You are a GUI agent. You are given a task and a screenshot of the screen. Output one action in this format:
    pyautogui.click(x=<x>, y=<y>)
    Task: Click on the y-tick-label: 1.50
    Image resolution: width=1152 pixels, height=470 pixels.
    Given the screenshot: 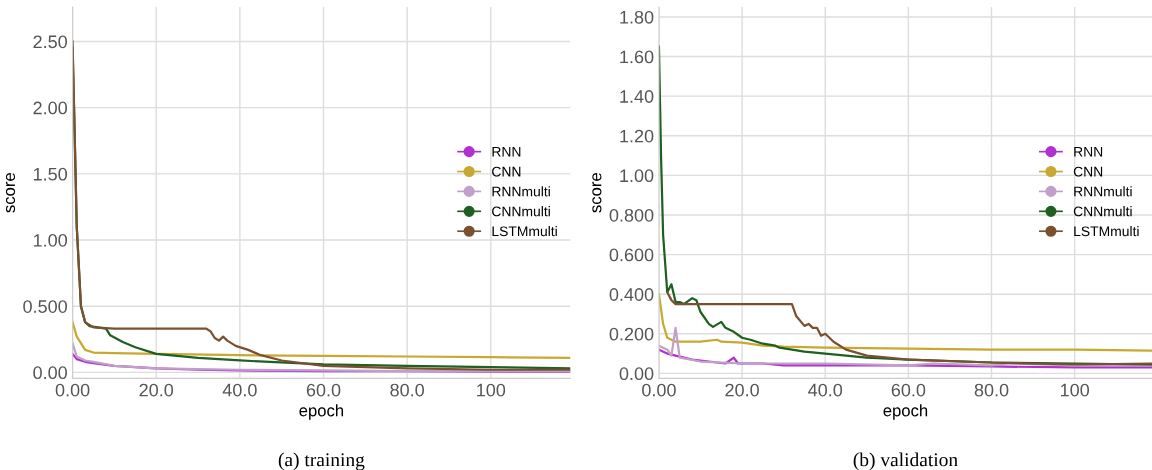 What is the action you would take?
    pyautogui.click(x=50, y=174)
    